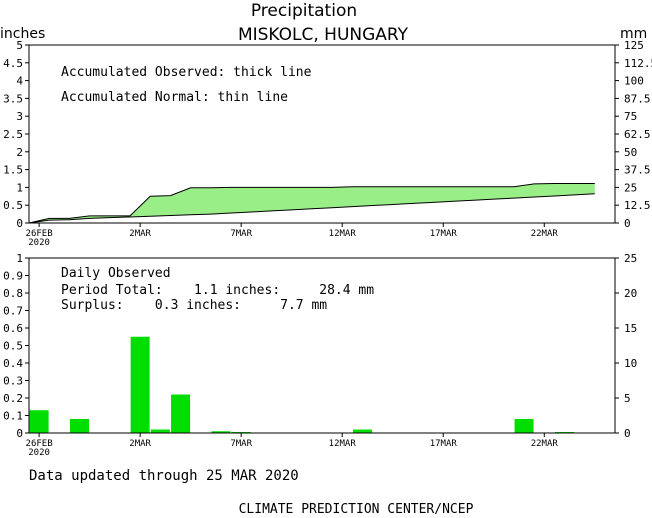 Image resolution: width=652 pixels, height=518 pixels. Describe the element at coordinates (630, 116) in the screenshot. I see `y2-tick-label: 75` at that location.